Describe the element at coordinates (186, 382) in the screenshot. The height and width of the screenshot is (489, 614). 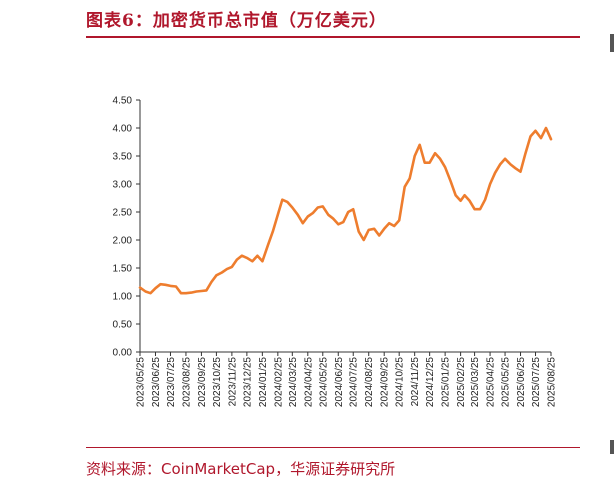
I see `x-tick-label: 2023/08/25` at that location.